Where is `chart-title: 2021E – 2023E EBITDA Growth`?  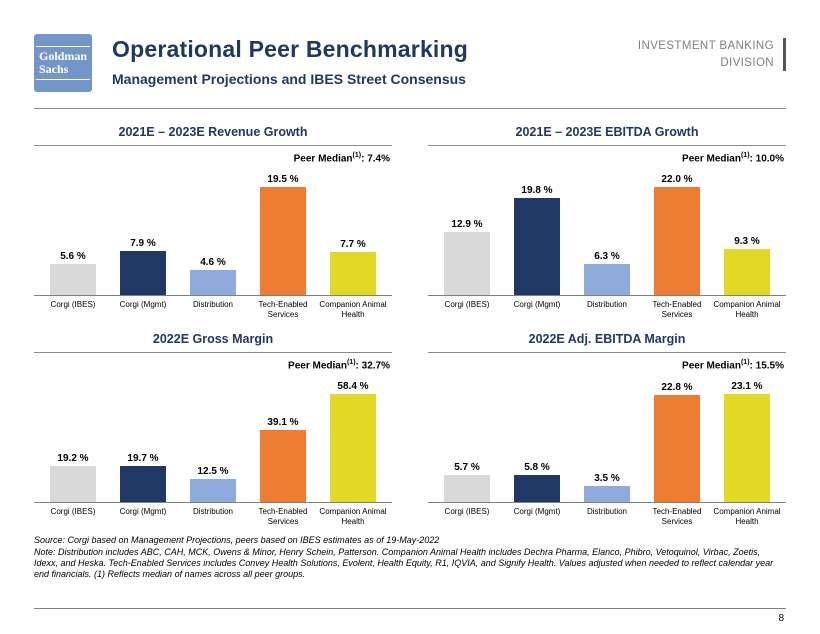
chart-title: 2021E – 2023E EBITDA Growth is located at coordinates (607, 135).